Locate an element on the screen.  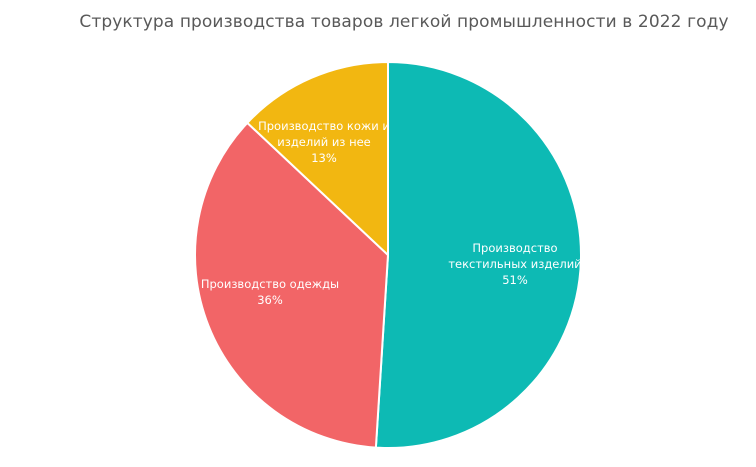
slice-label-clothing: Производство одежды 36% is located at coordinates (270, 292).